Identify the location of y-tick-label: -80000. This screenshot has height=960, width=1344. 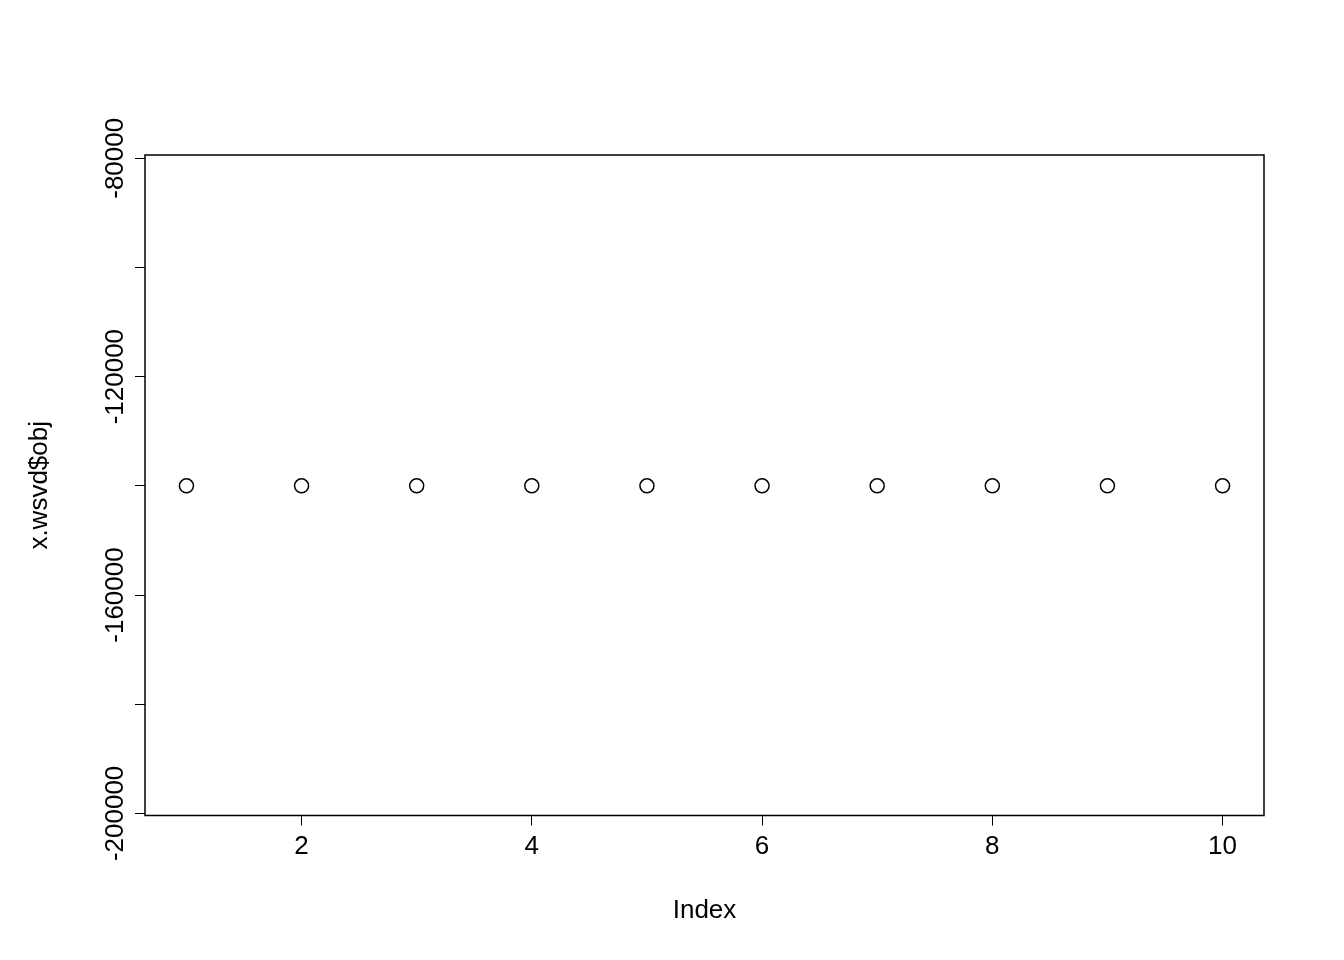
(114, 158).